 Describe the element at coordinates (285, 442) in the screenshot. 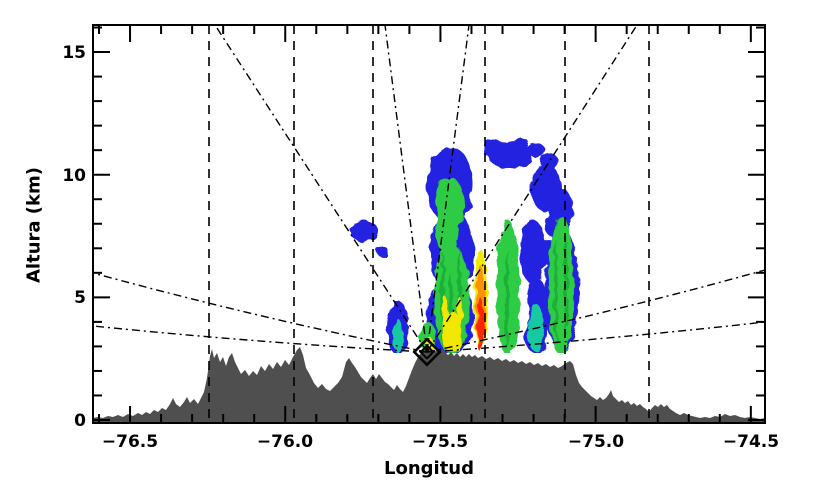

I see `x-tick-label: −76.0` at that location.